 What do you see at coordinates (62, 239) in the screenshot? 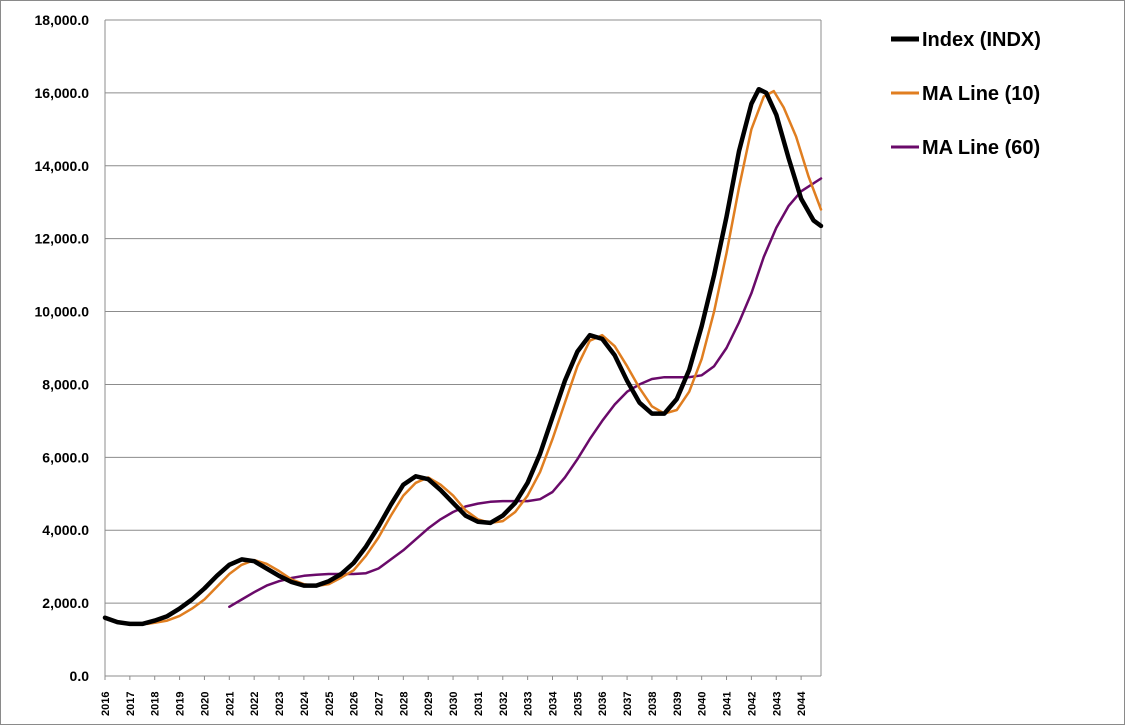
I see `y-tick-label: 12,000.0` at bounding box center [62, 239].